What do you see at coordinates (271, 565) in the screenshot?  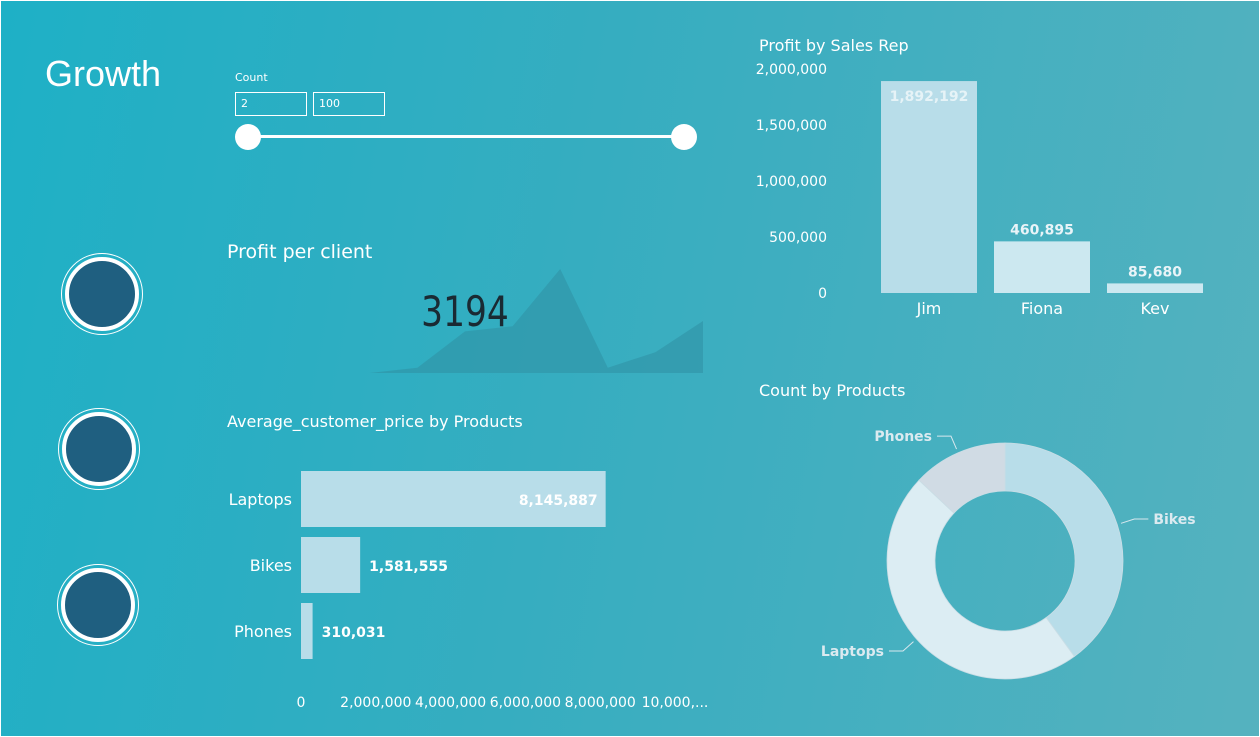 I see `category-label-bikes: Bikes` at bounding box center [271, 565].